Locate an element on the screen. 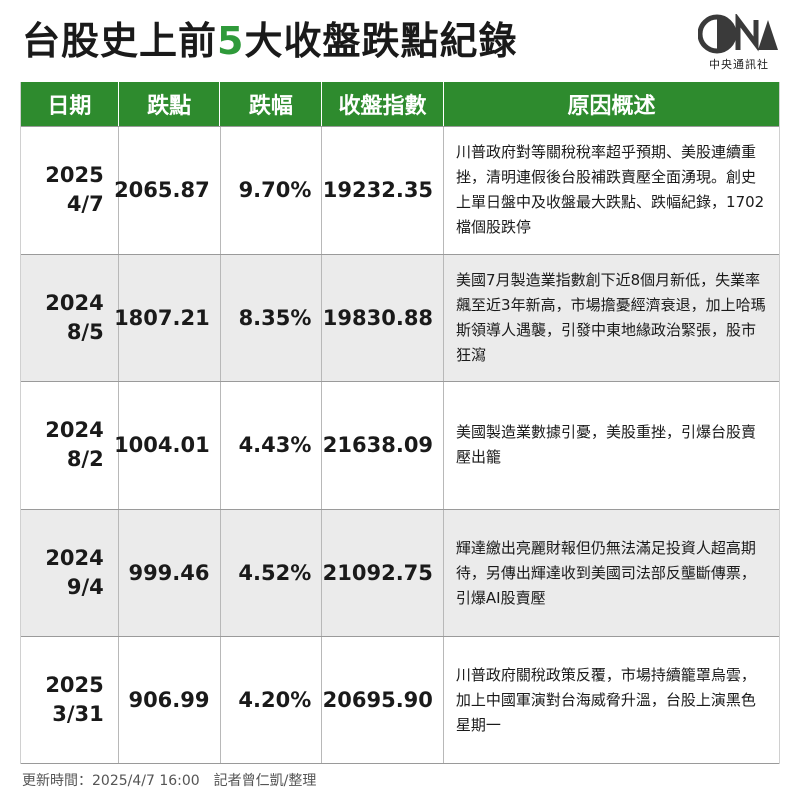 The height and width of the screenshot is (800, 800). cell-percent: 4.20% is located at coordinates (272, 700).